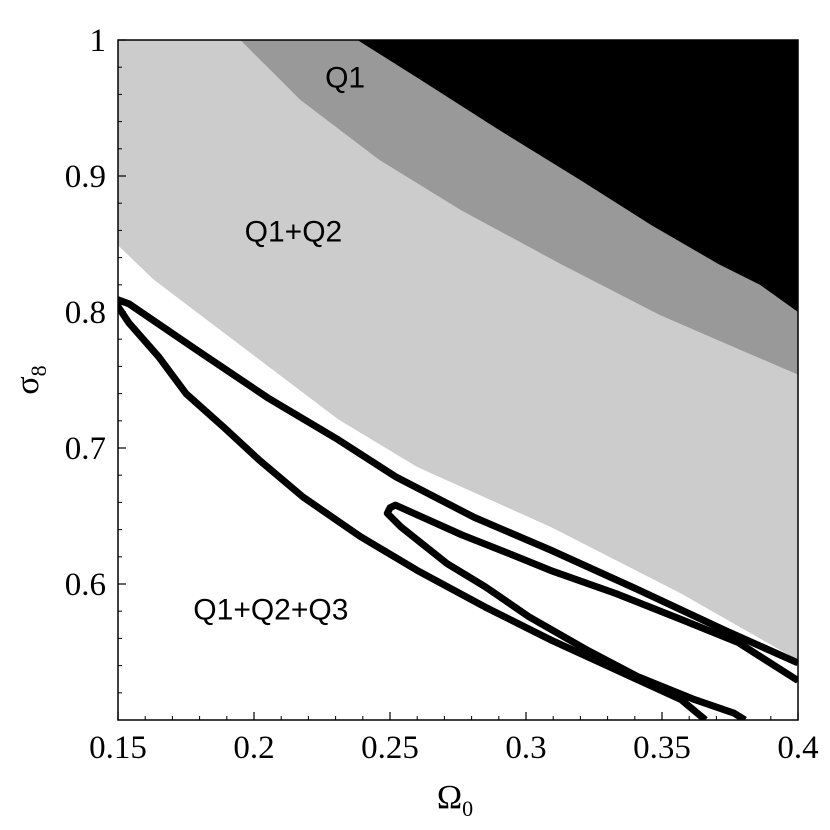  What do you see at coordinates (390, 748) in the screenshot?
I see `x-tick-label: 0.25` at bounding box center [390, 748].